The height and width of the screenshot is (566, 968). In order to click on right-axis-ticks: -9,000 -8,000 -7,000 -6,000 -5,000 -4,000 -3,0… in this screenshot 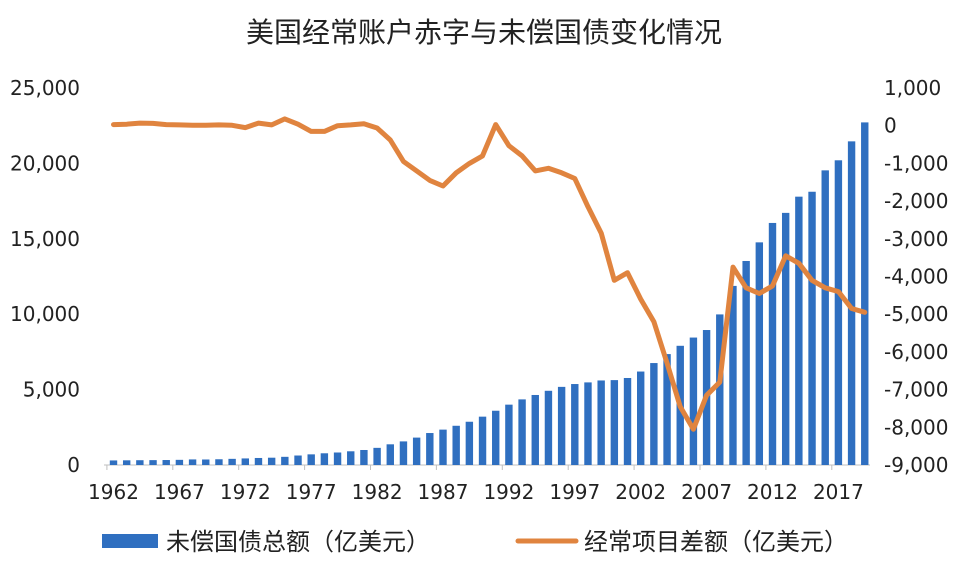, I will do `click(916, 276)`.